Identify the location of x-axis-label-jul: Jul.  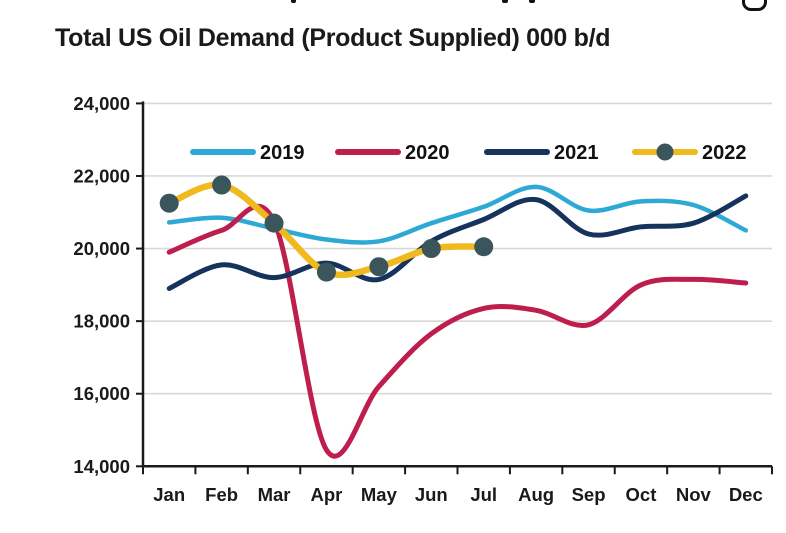
(483, 494).